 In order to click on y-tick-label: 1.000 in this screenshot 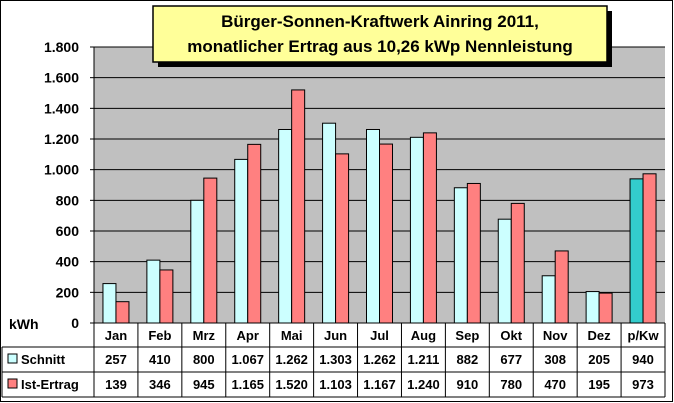, I will do `click(61, 170)`.